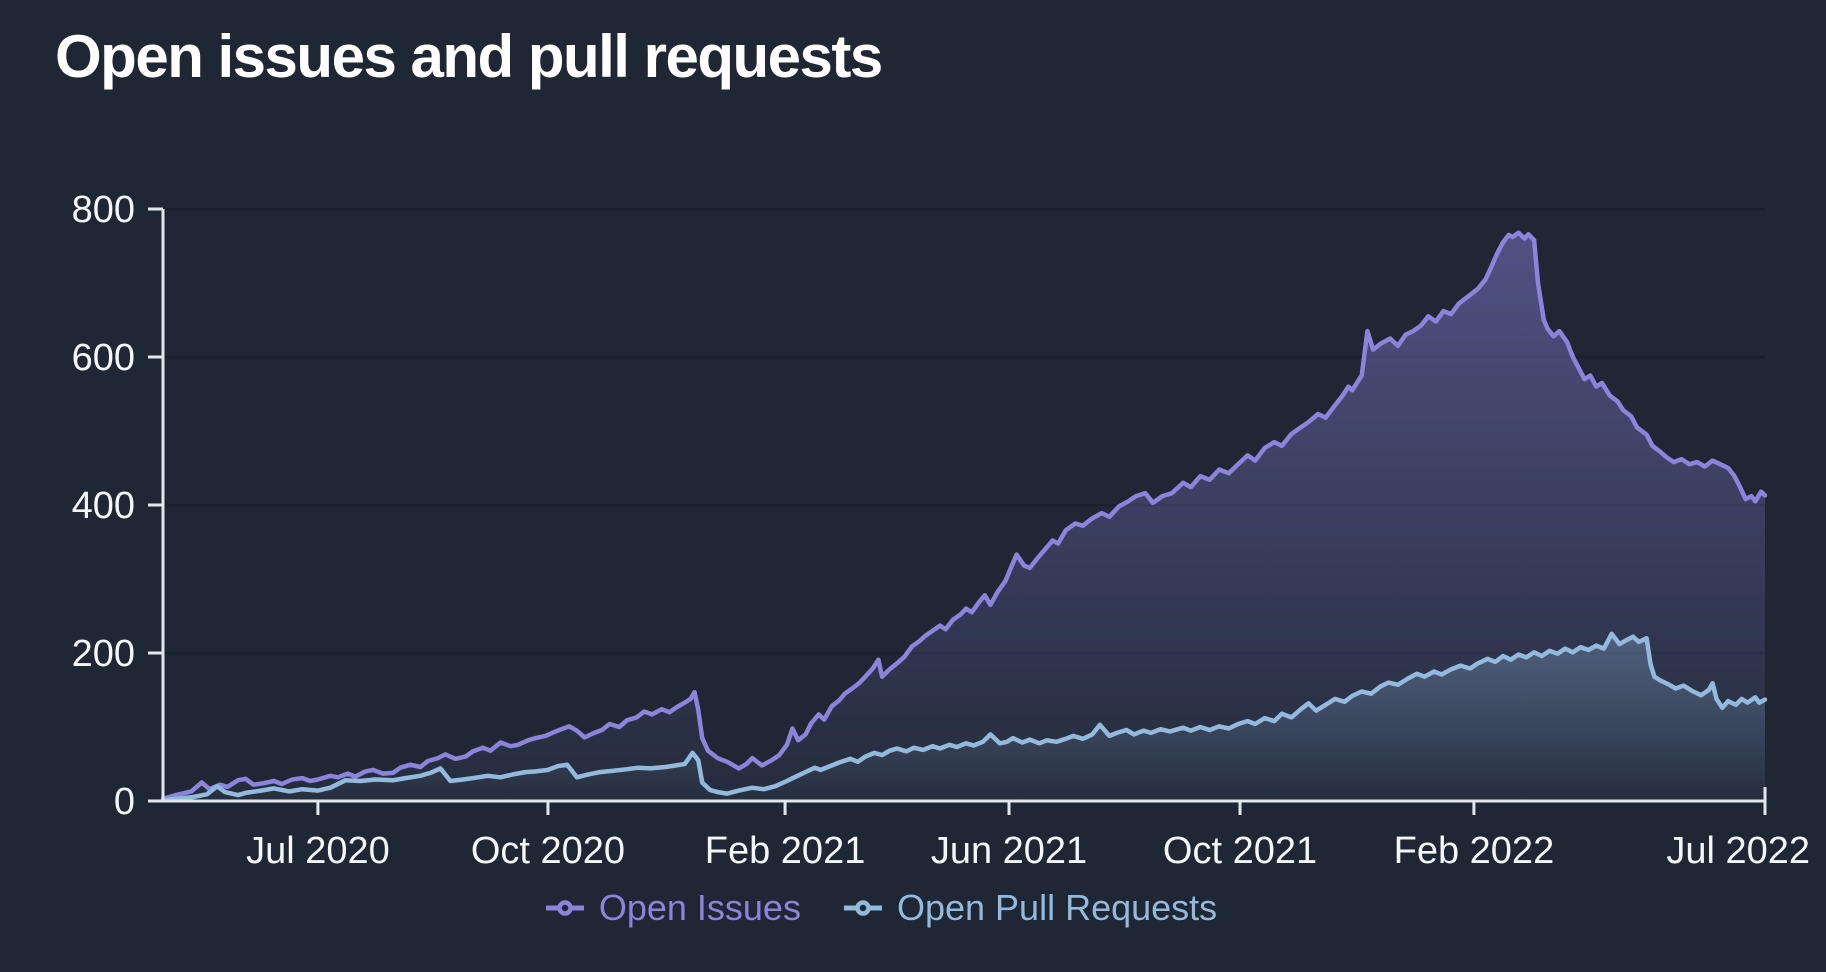 This screenshot has height=972, width=1826. I want to click on x-axis-label: Oct 2021, so click(1240, 851).